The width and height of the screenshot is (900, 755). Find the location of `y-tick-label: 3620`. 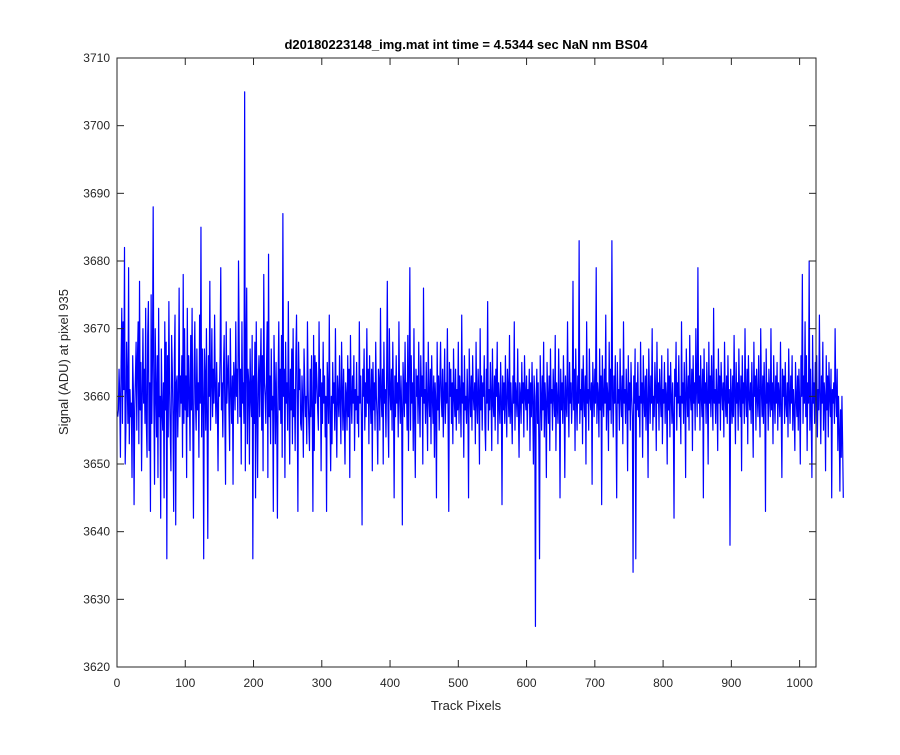

y-tick-label: 3620 is located at coordinates (96, 667).